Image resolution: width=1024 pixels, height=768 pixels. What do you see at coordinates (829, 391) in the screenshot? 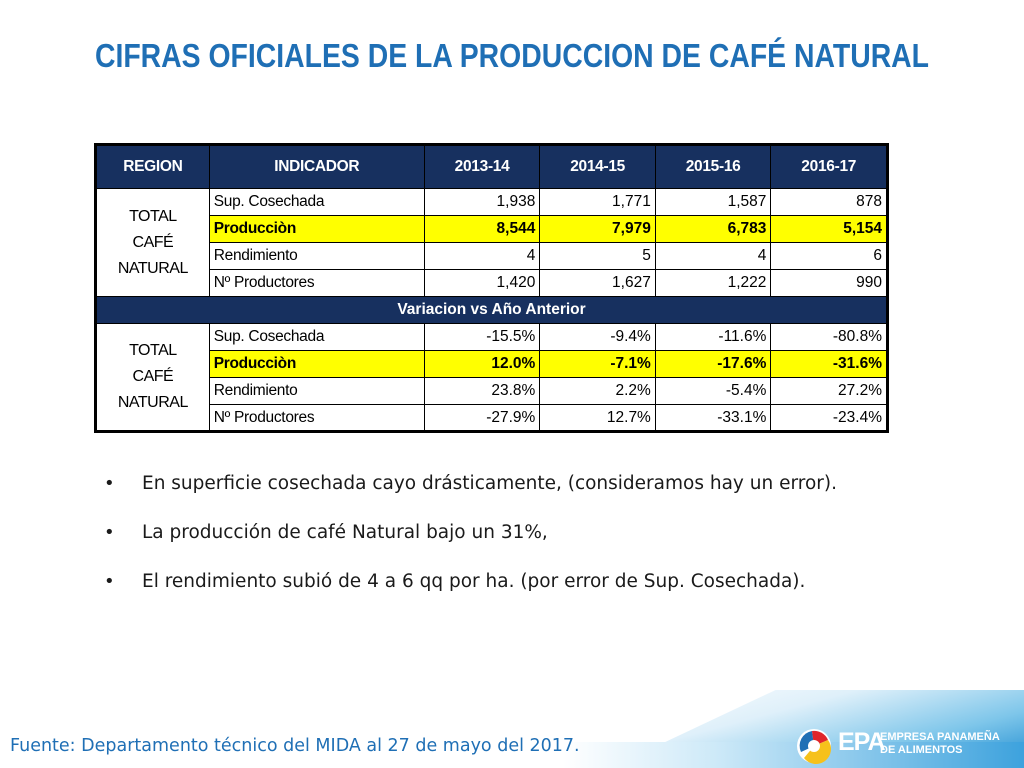
I see `value-cell: 27.2%` at bounding box center [829, 391].